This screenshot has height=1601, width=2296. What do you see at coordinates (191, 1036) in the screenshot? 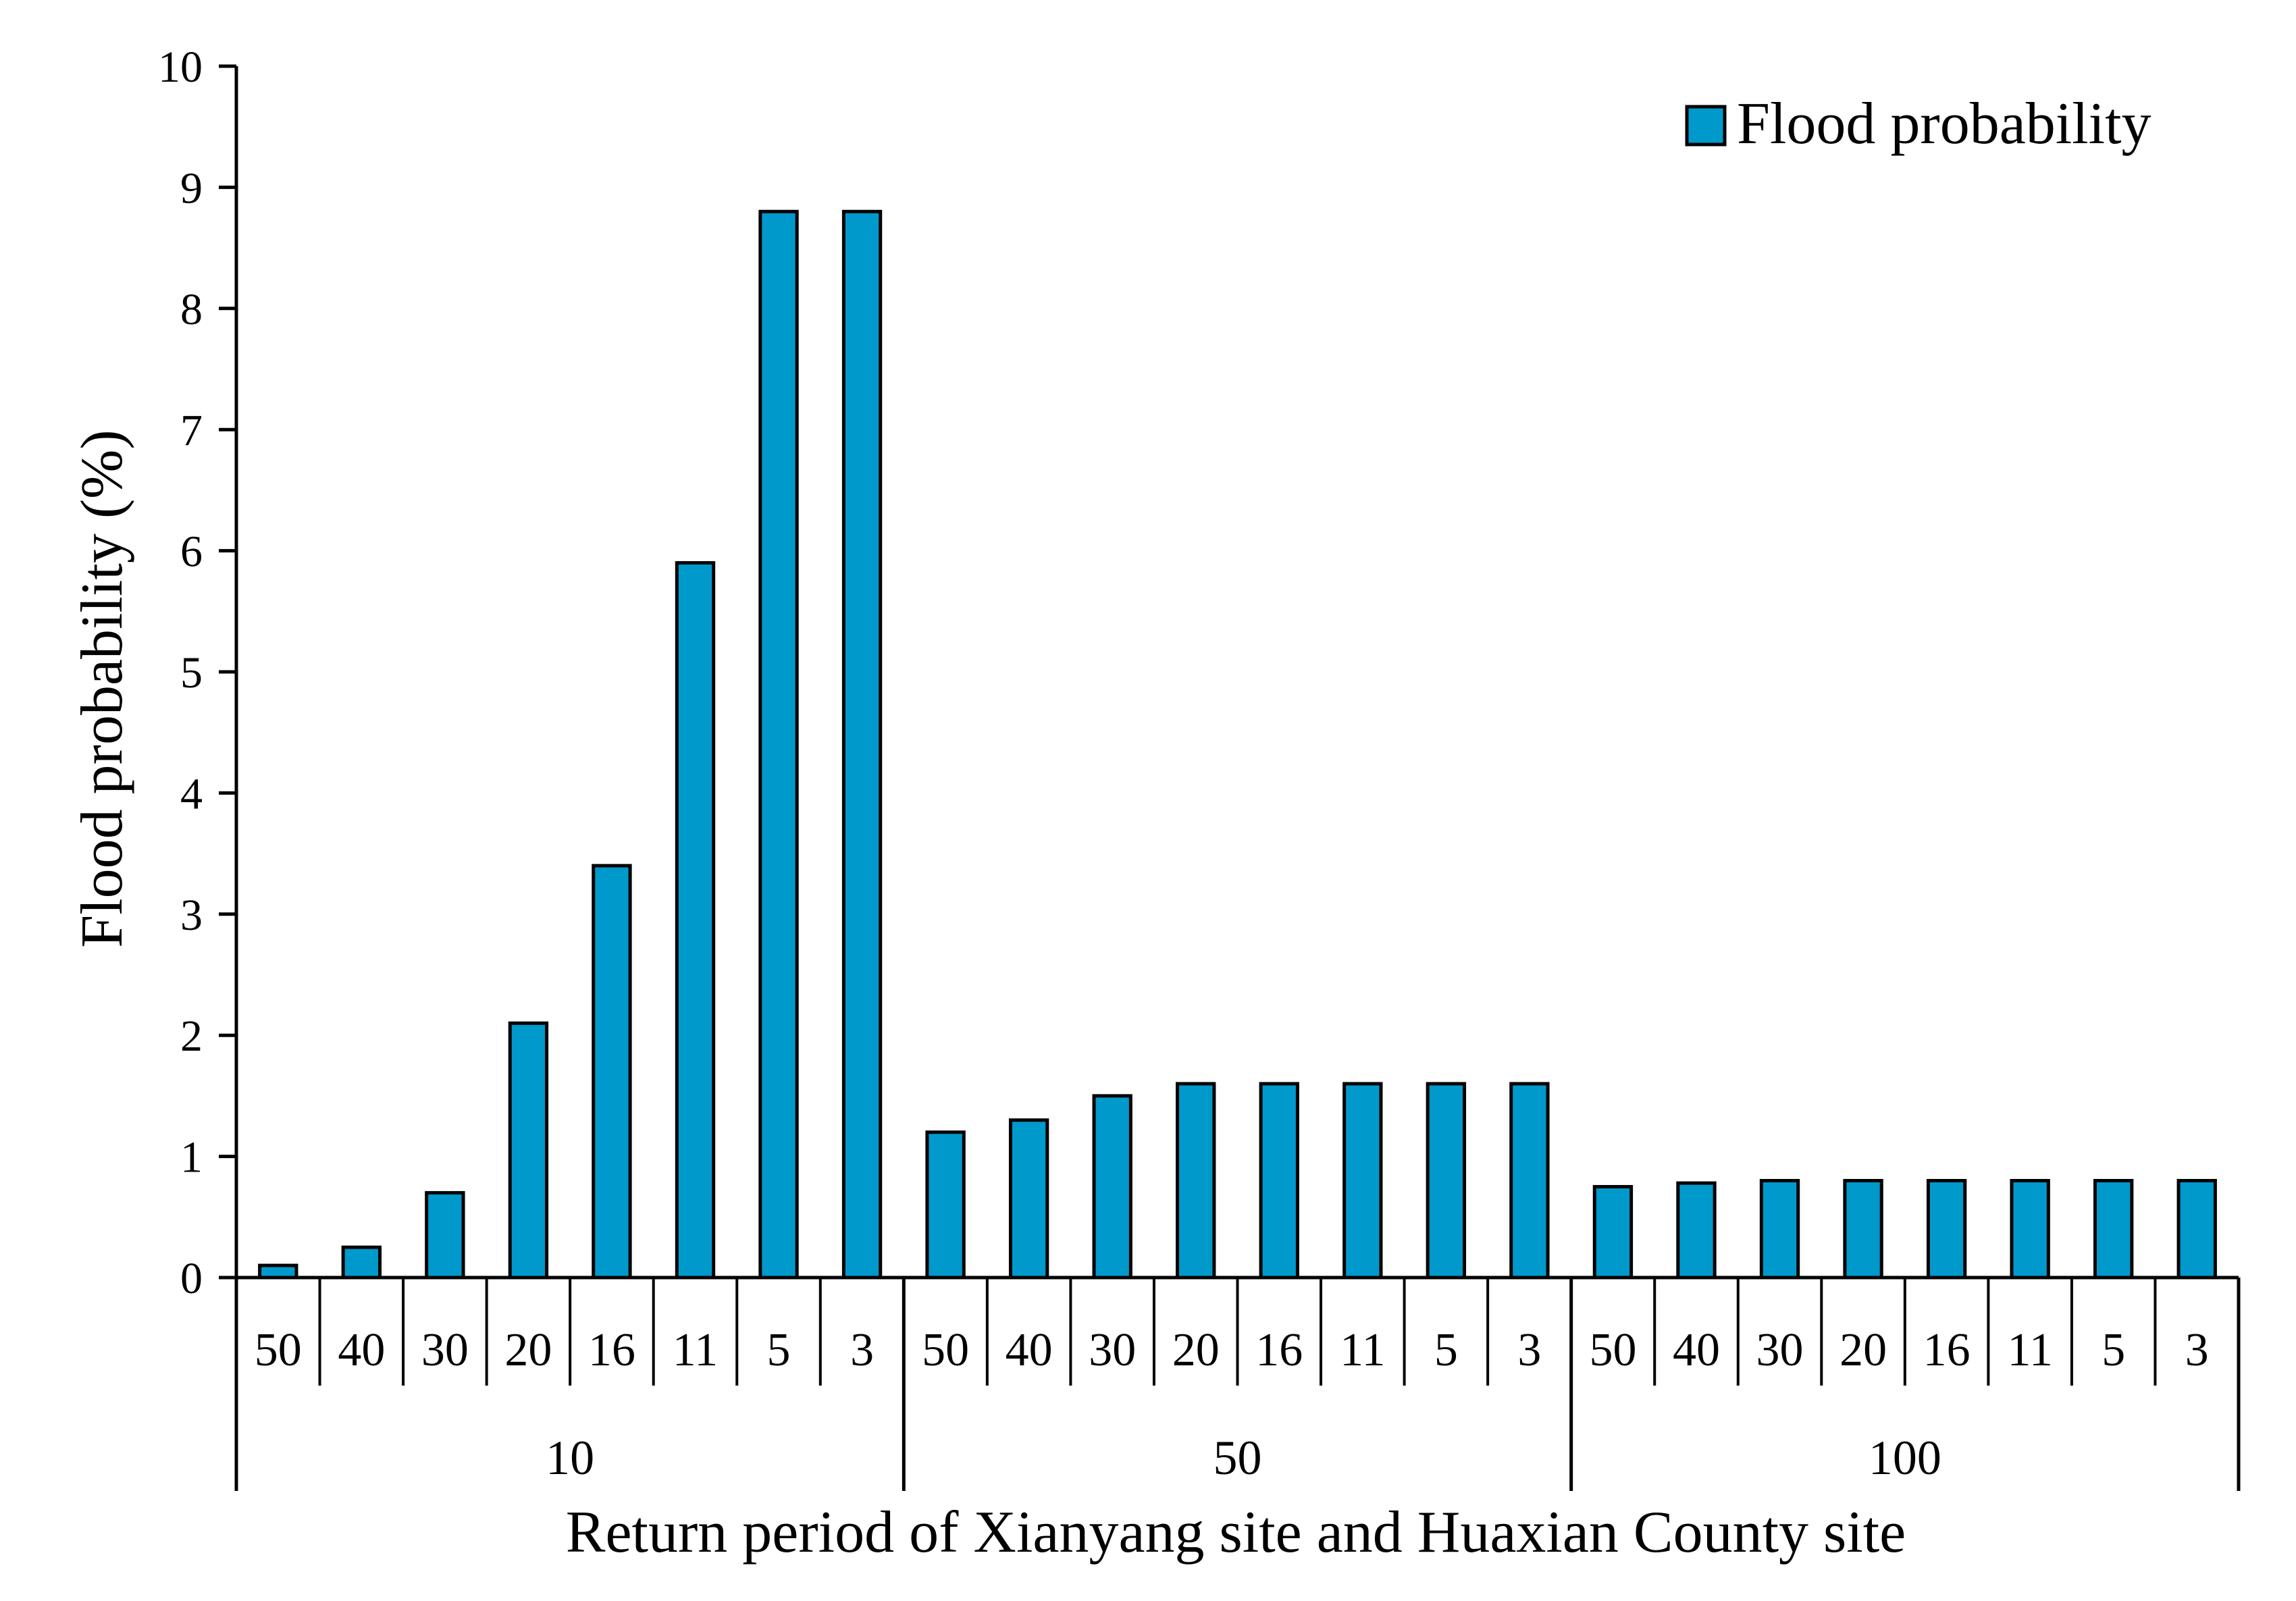
I see `y-tick-label: 2` at bounding box center [191, 1036].